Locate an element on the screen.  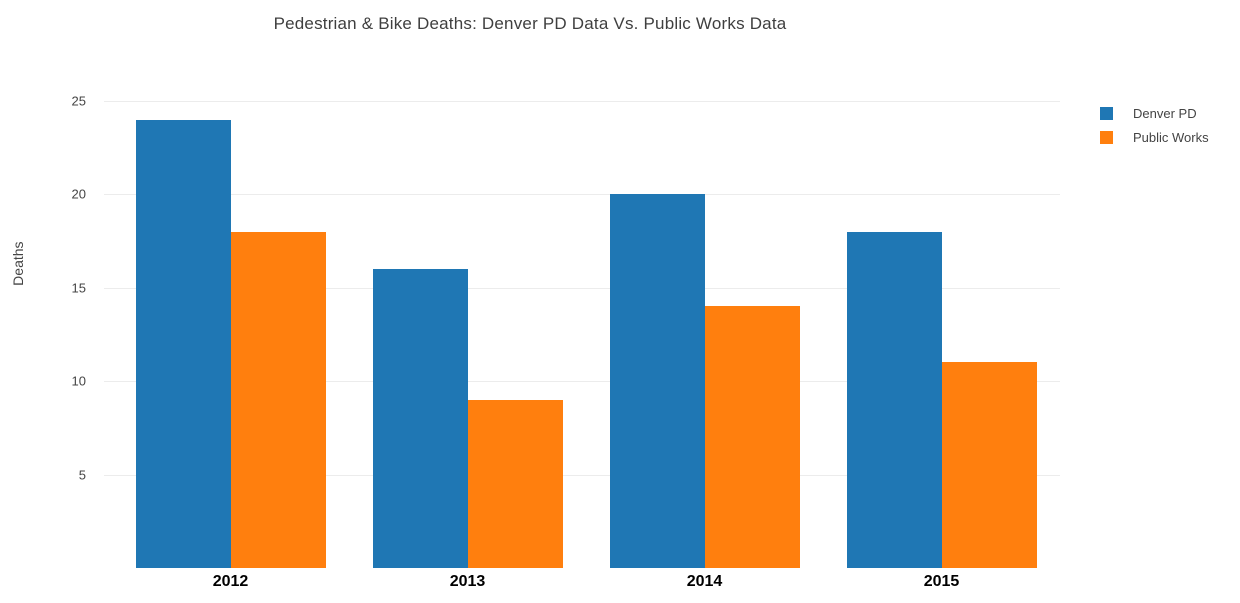
legend-swatch-public-works is located at coordinates (1106, 137).